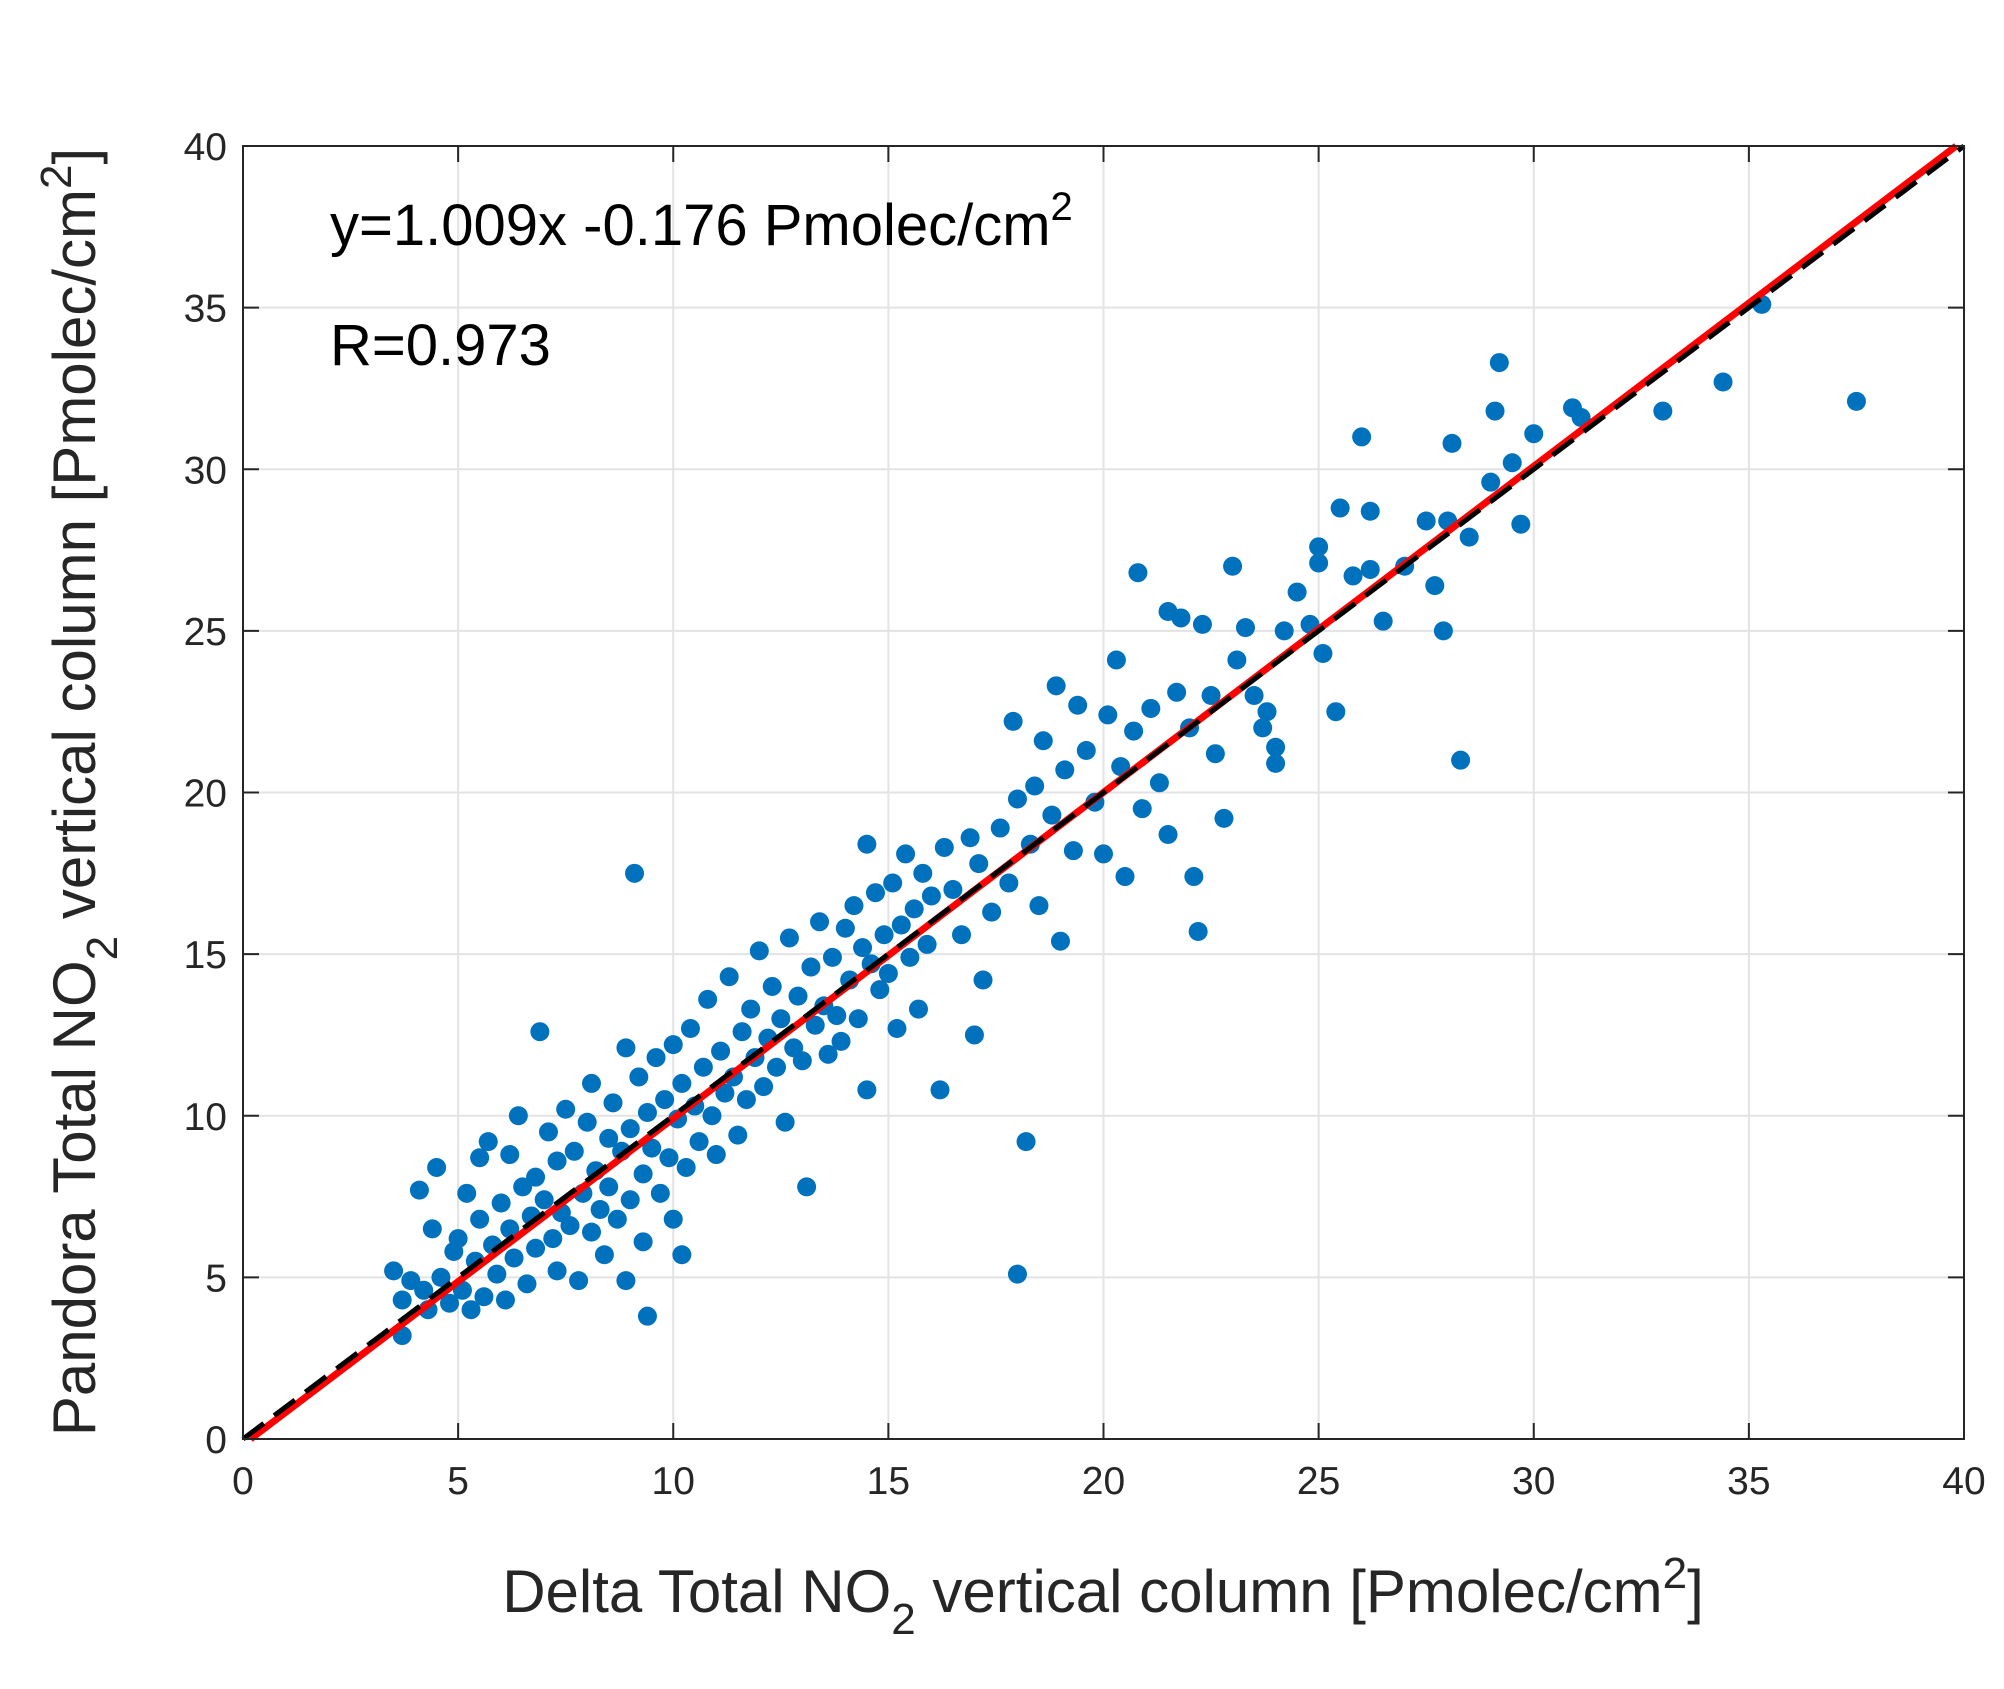 This screenshot has height=1689, width=2004. What do you see at coordinates (673, 1481) in the screenshot?
I see `x-tick-label: 10` at bounding box center [673, 1481].